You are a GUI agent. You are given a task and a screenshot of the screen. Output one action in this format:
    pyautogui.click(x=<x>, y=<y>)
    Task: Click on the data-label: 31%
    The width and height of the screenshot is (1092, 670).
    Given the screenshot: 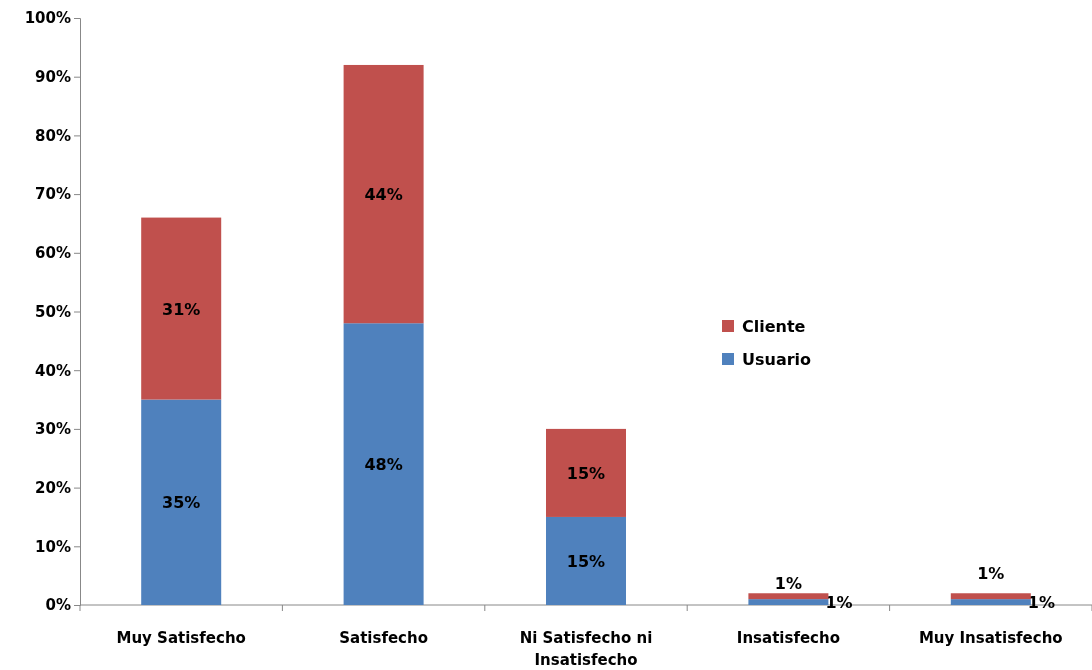 What is the action you would take?
    pyautogui.click(x=181, y=309)
    